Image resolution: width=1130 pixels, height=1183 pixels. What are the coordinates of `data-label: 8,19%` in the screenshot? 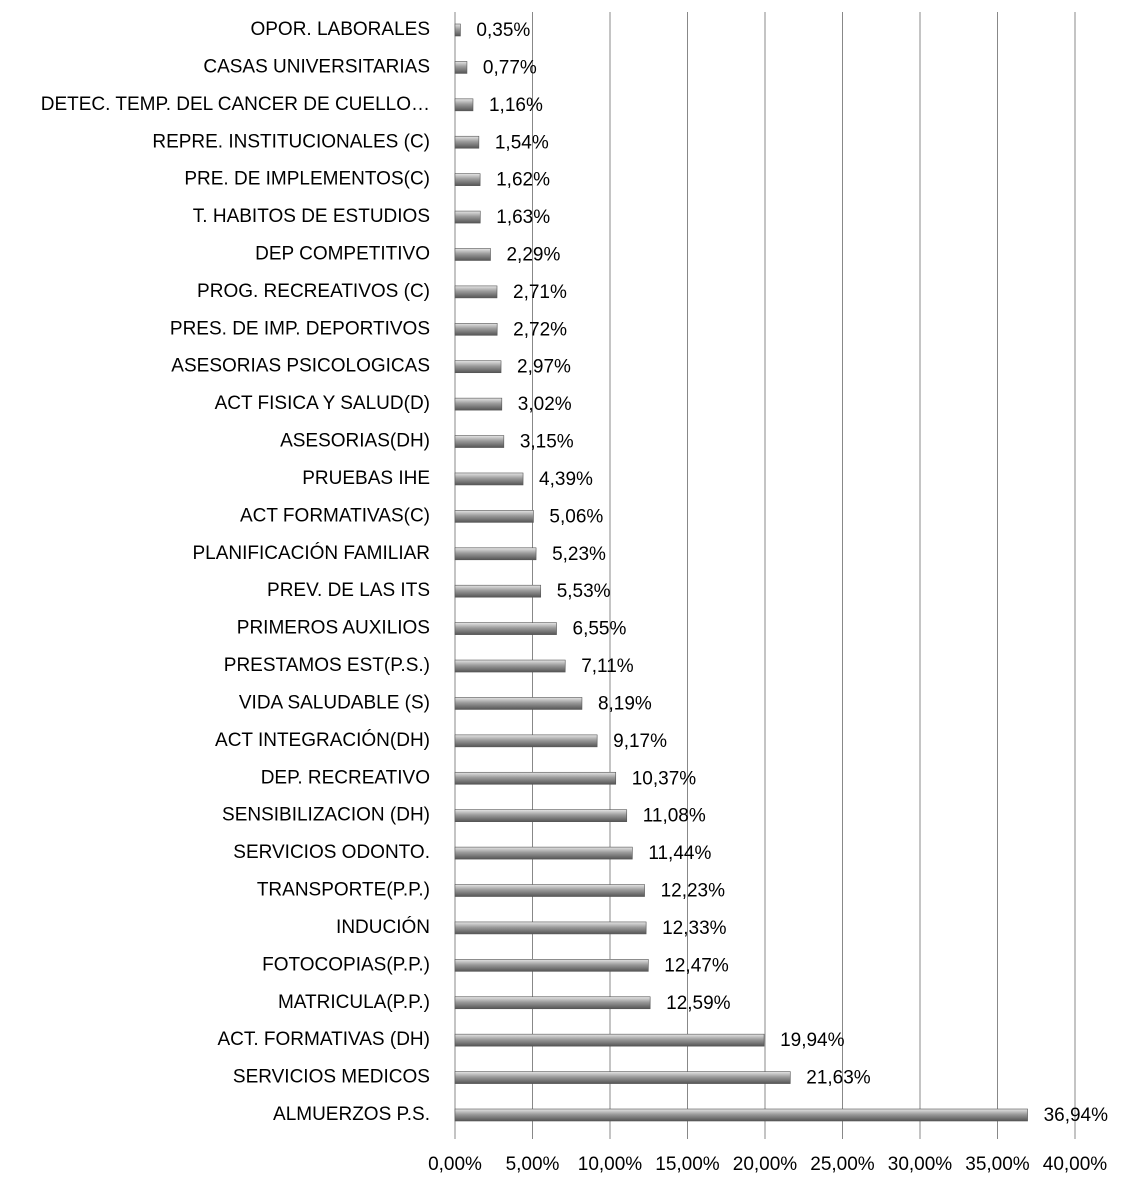 It's located at (625, 703).